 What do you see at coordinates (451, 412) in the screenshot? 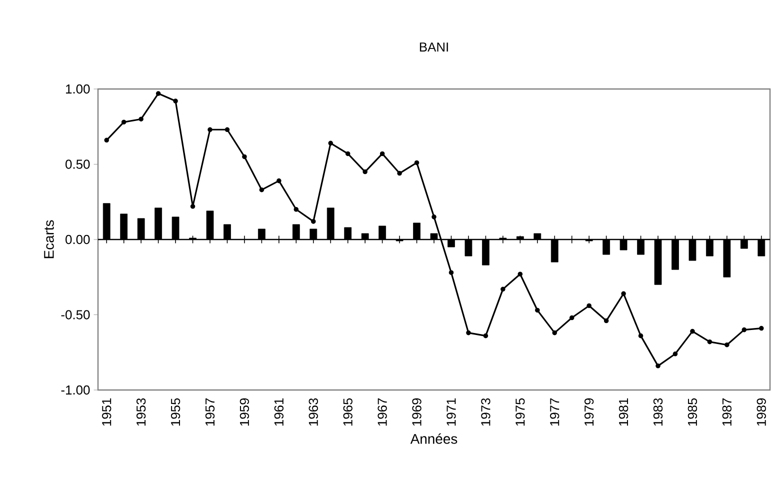
I see `x-tick-label: 1971` at bounding box center [451, 412].